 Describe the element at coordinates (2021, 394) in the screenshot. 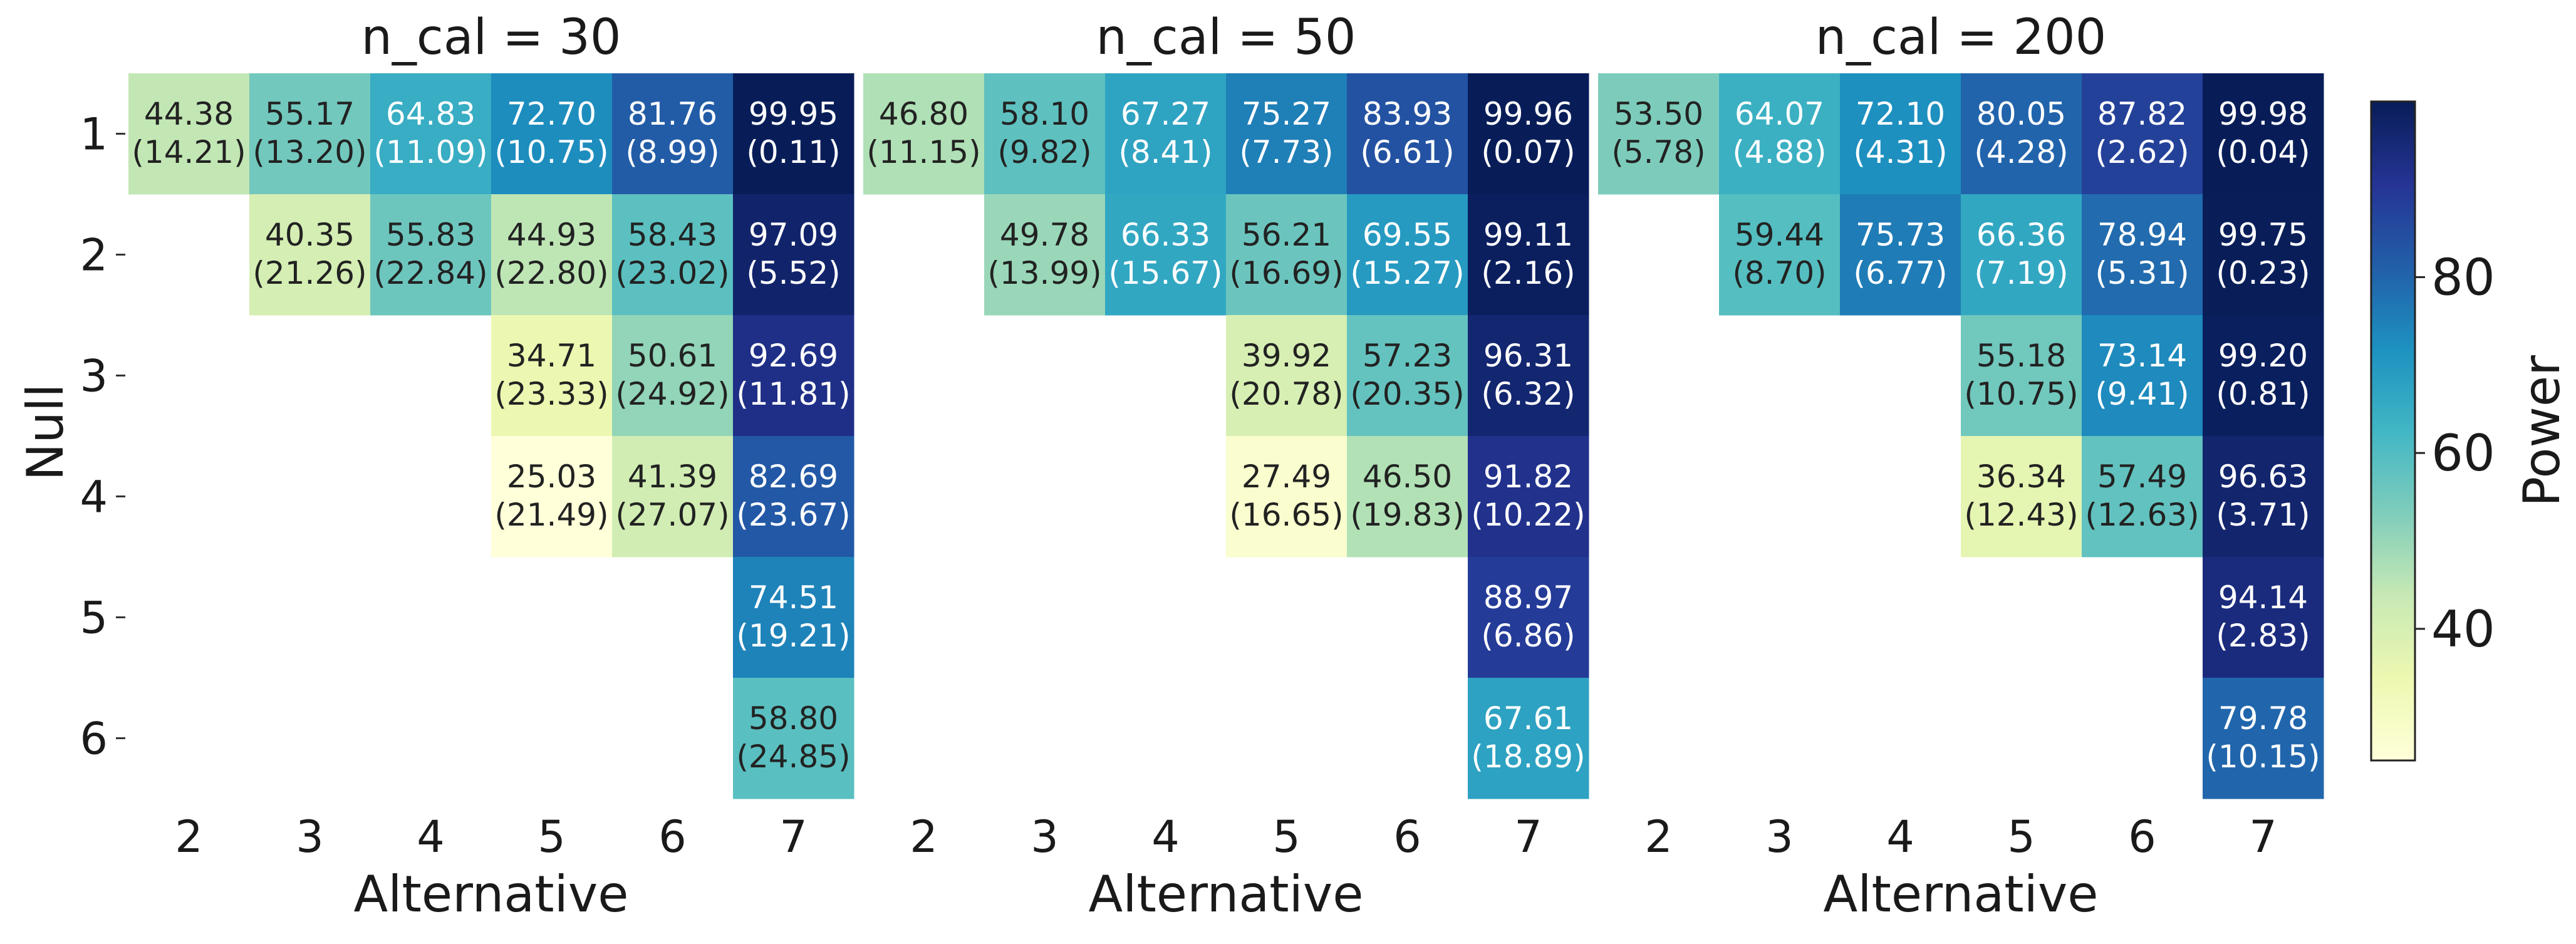

I see `cell-sd-label: (10.75)` at that location.